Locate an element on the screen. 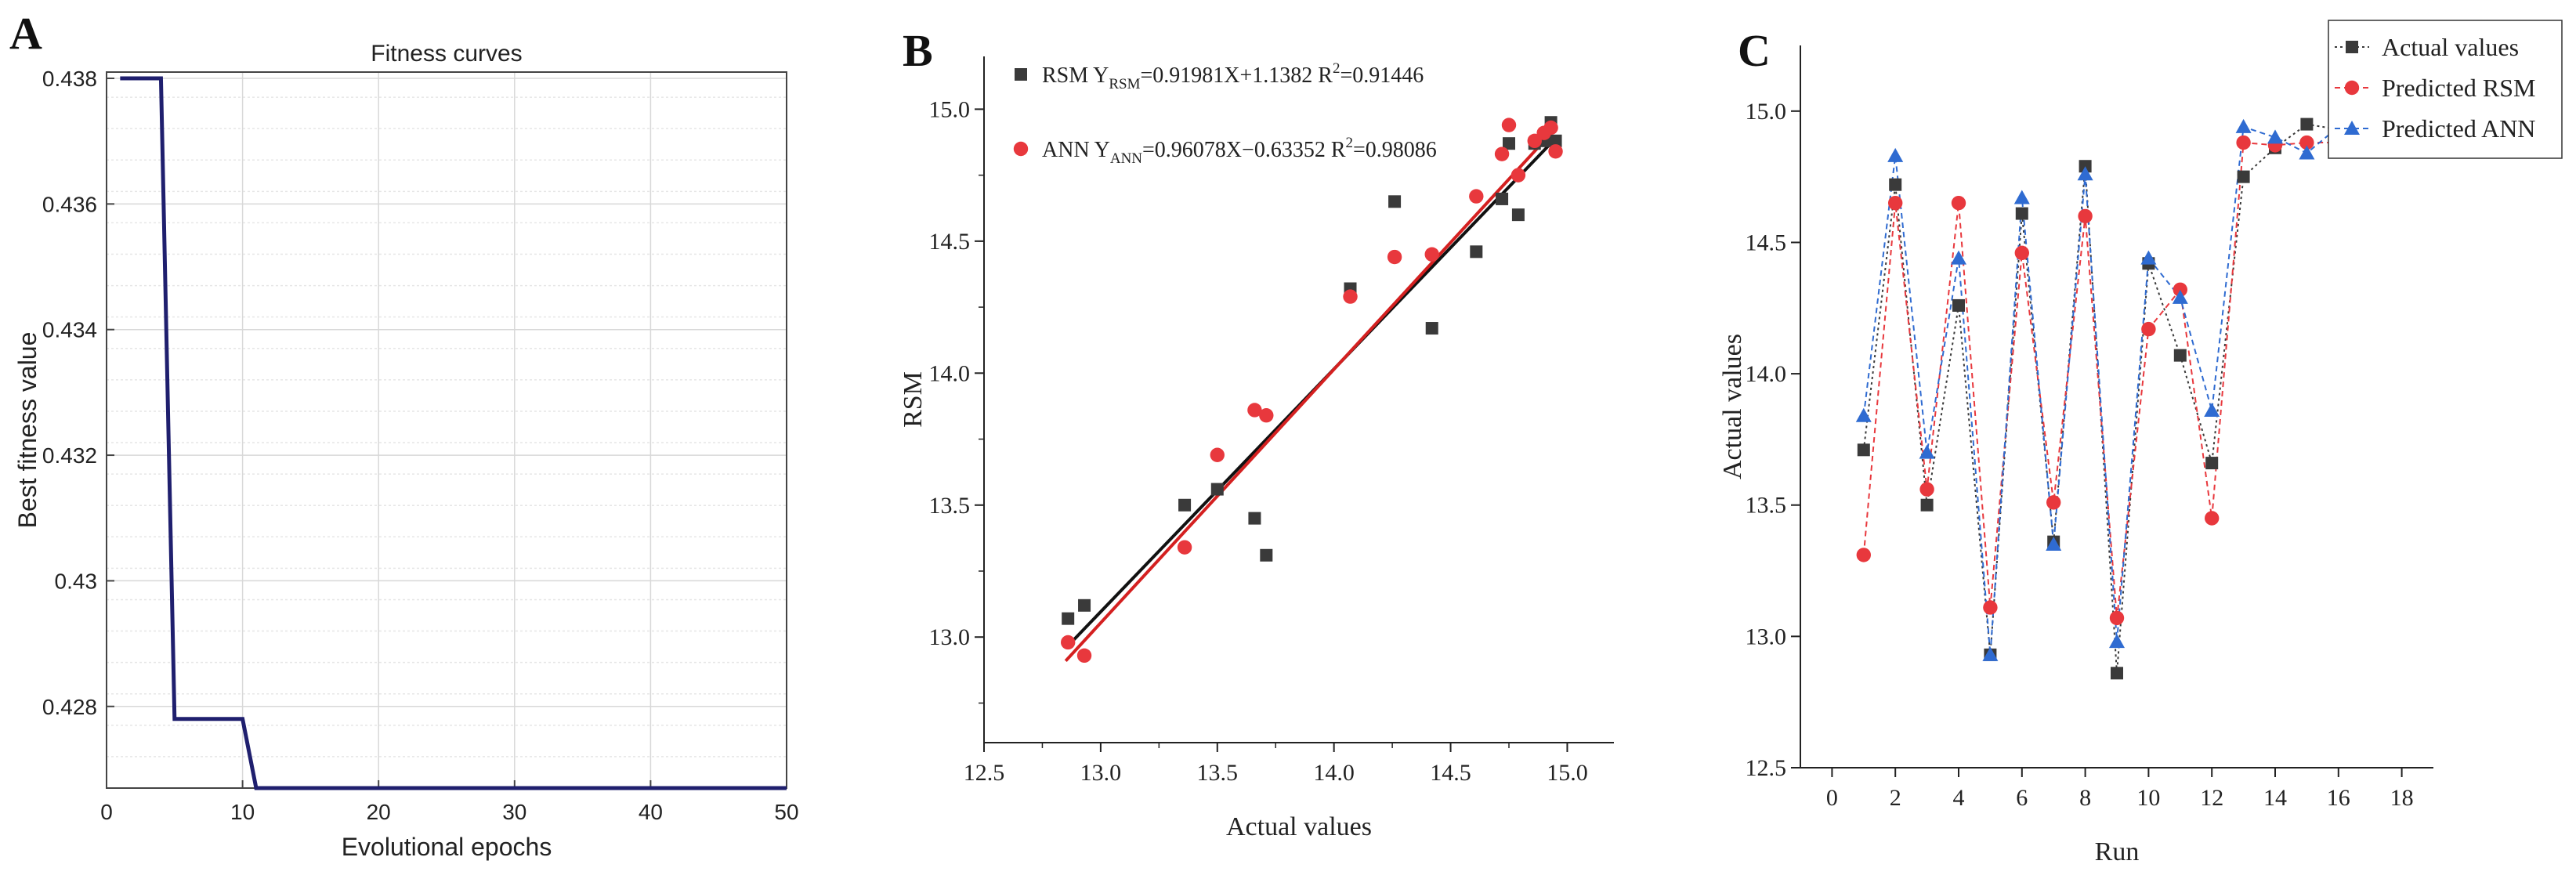  y-tick-label: 14.0 is located at coordinates (950, 373).